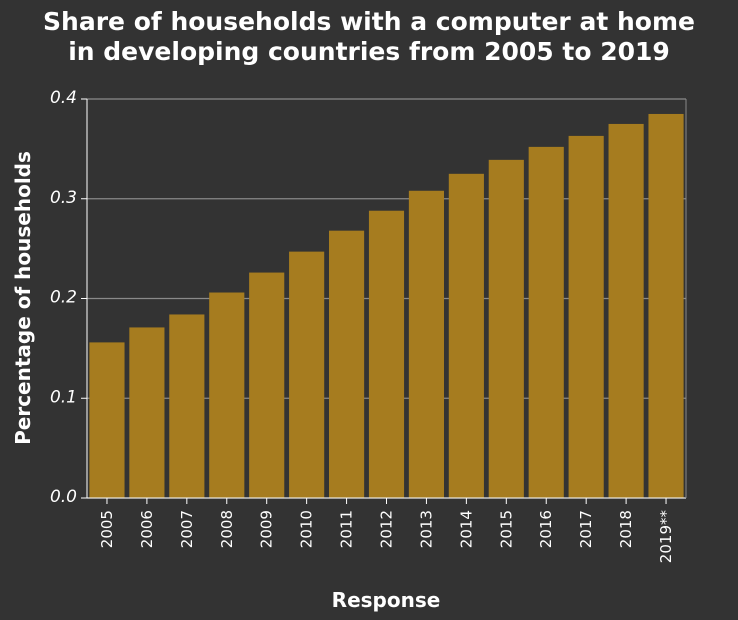 The width and height of the screenshot is (738, 620). Describe the element at coordinates (586, 316) in the screenshot. I see `bar-2017` at that location.